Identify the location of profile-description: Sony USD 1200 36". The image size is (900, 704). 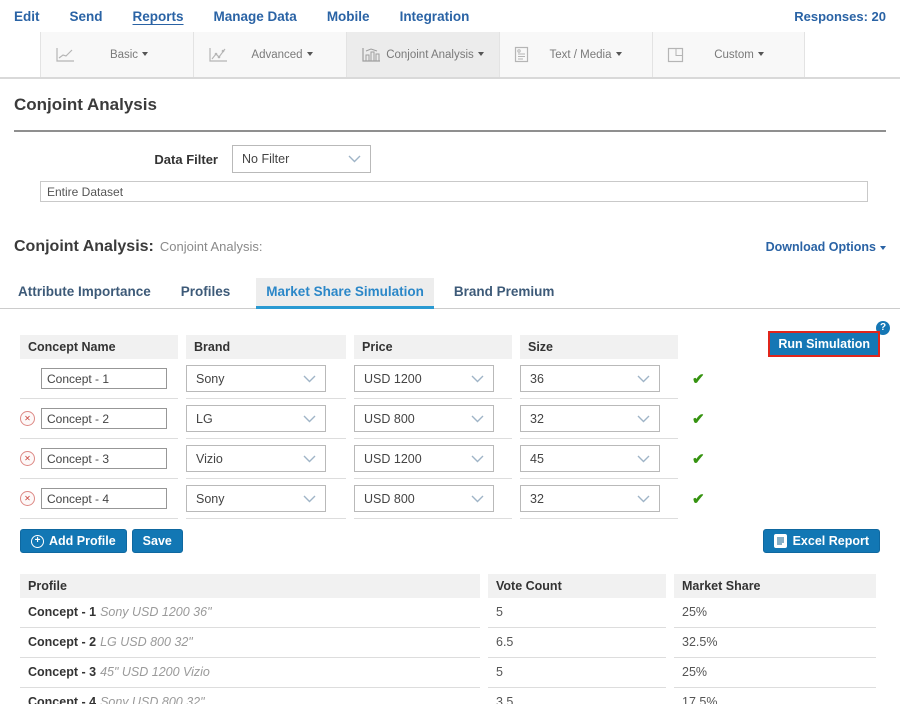
(156, 612).